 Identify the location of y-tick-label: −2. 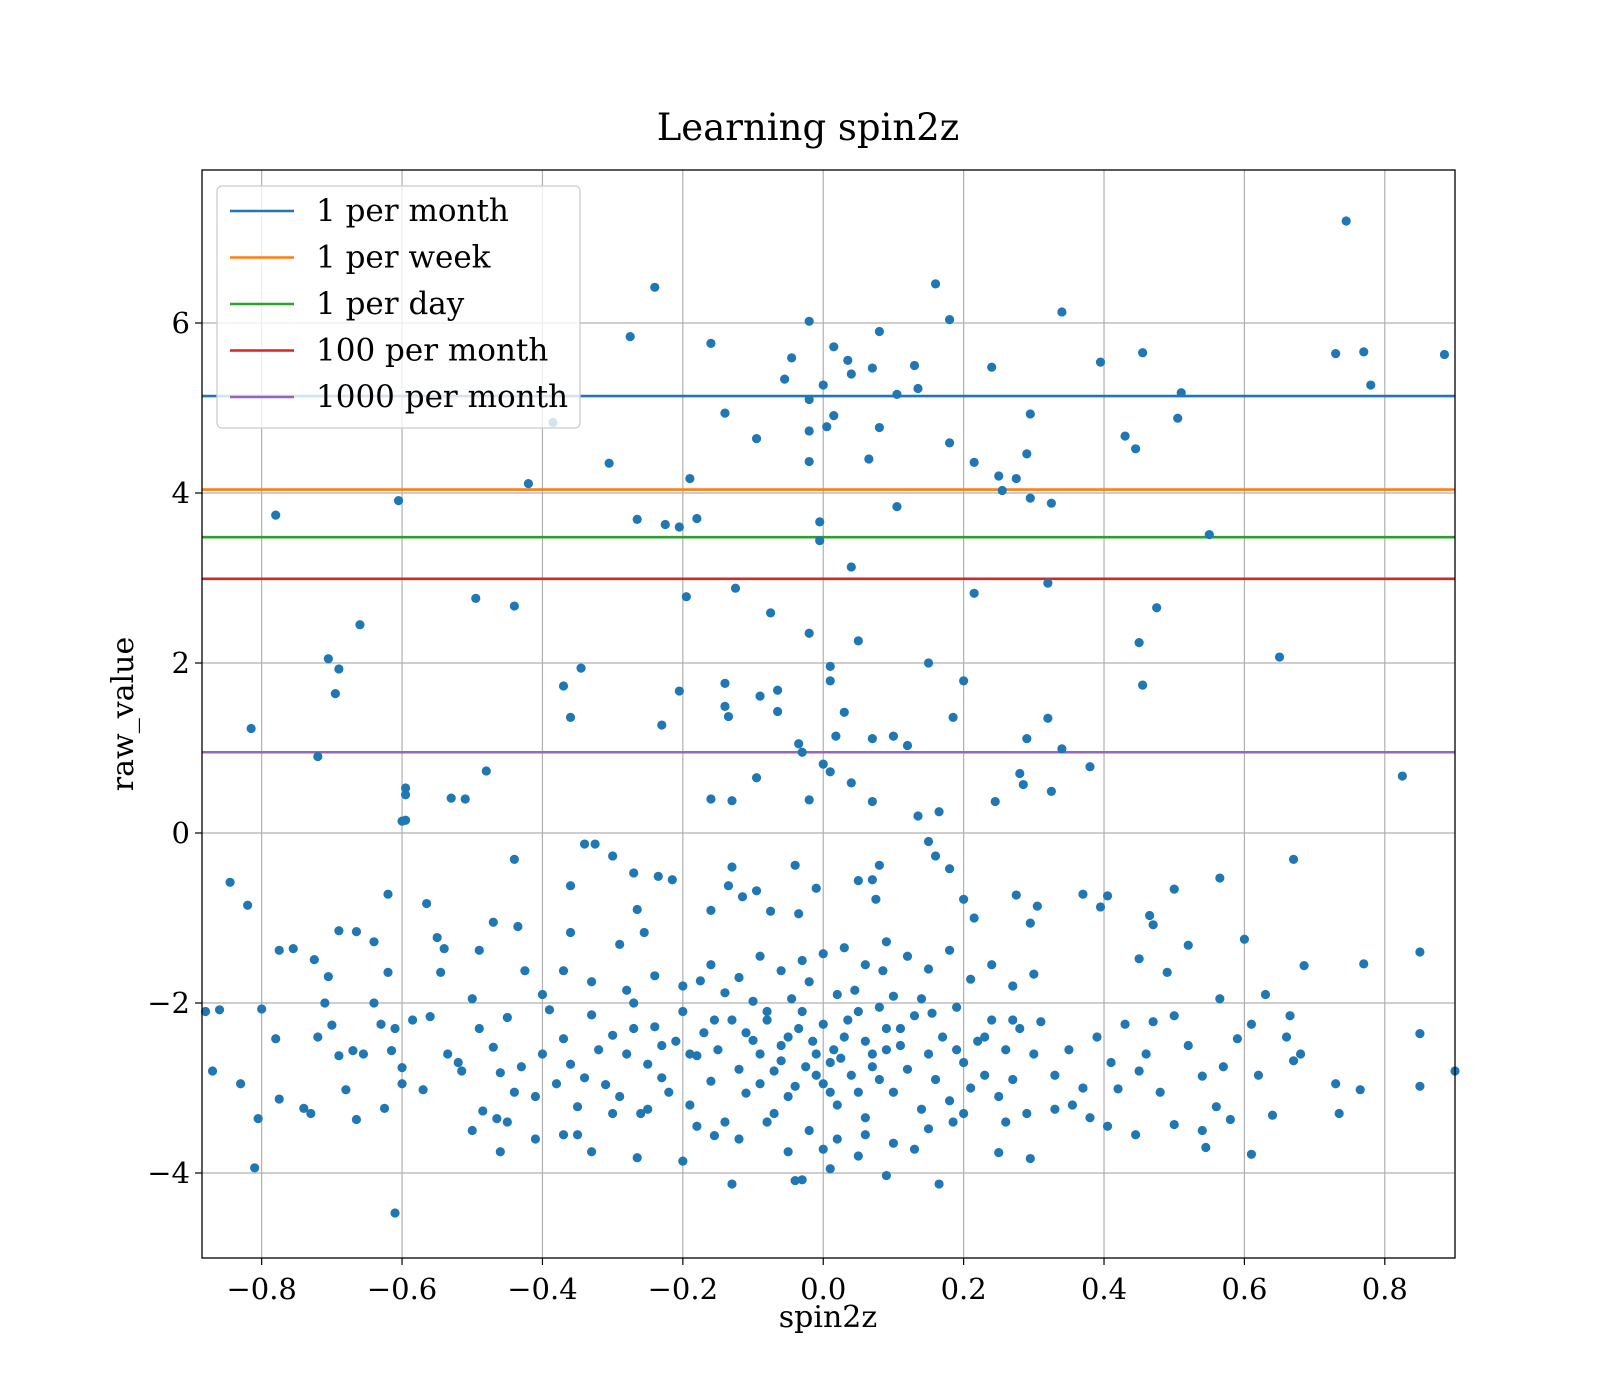
(168, 1003).